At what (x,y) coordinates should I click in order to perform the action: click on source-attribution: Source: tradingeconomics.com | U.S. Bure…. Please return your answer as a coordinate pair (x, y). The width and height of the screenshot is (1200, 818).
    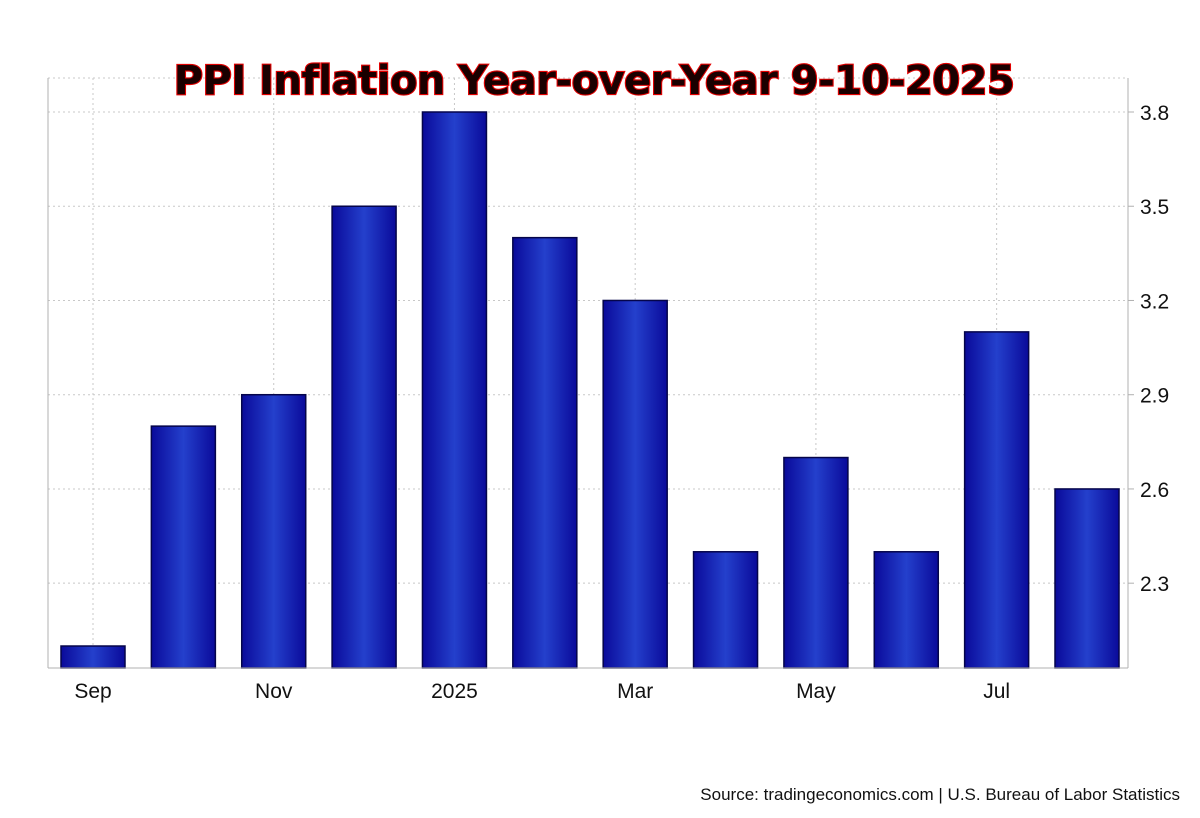
    Looking at the image, I should click on (940, 794).